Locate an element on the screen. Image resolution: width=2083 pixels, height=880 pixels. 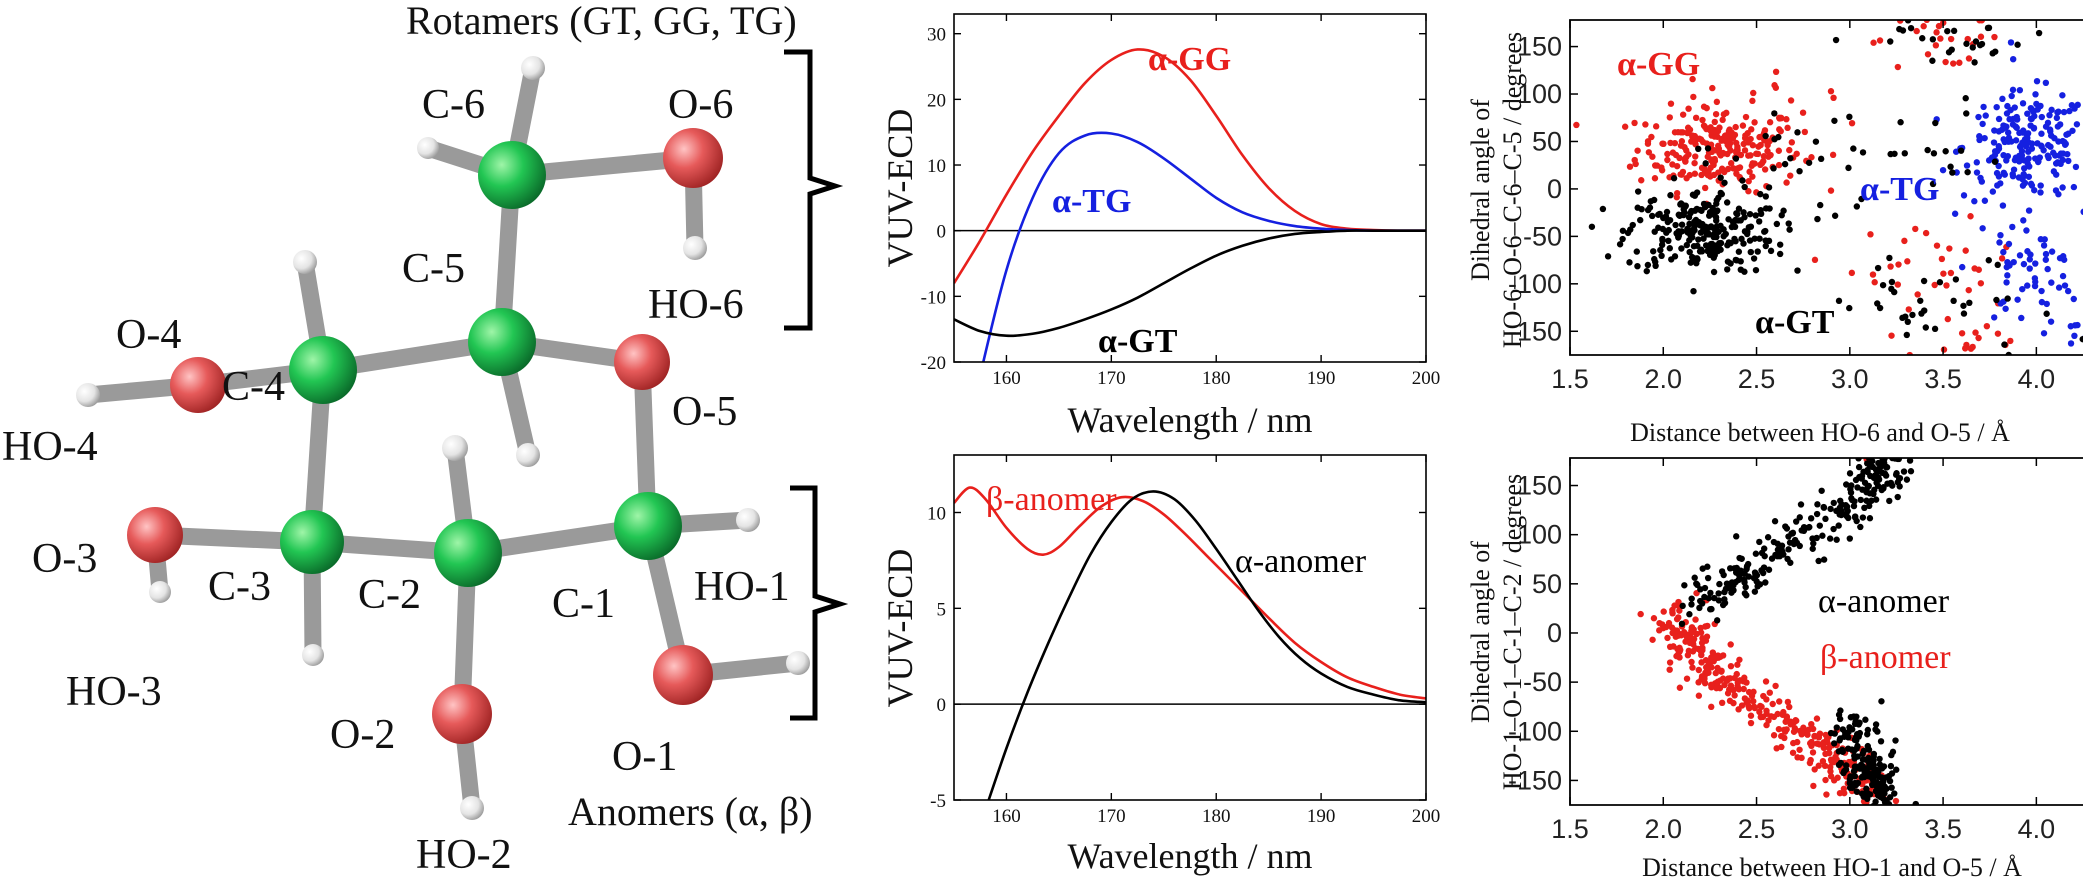
x-tick-label: 160 is located at coordinates (1006, 378).